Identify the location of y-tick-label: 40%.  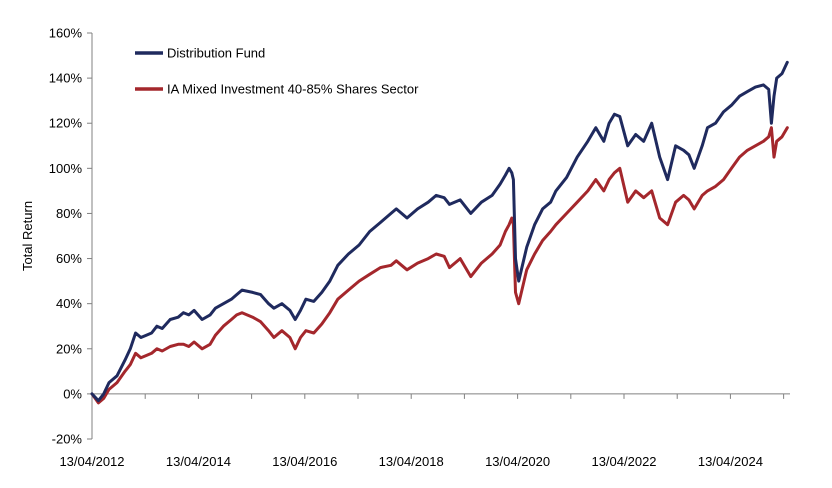
(69, 303).